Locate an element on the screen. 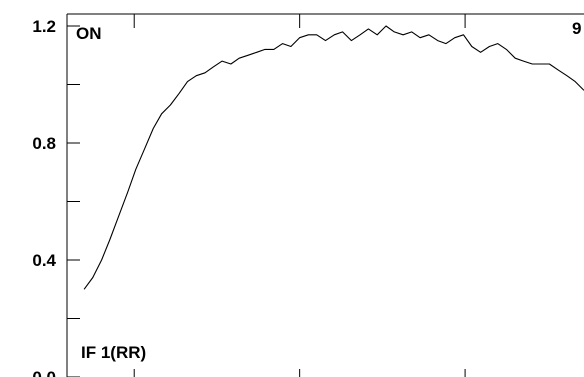 The height and width of the screenshot is (377, 584). top-right-annotation: 9 is located at coordinates (576, 28).